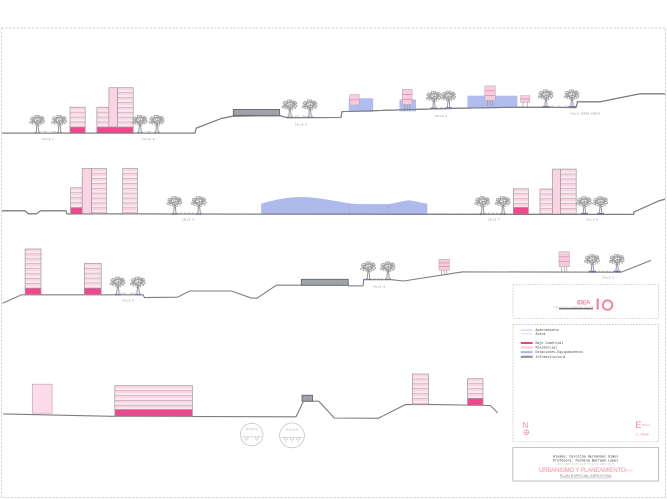 The image size is (667, 500). I want to click on svg-text: Aparcamiento, so click(548, 330).